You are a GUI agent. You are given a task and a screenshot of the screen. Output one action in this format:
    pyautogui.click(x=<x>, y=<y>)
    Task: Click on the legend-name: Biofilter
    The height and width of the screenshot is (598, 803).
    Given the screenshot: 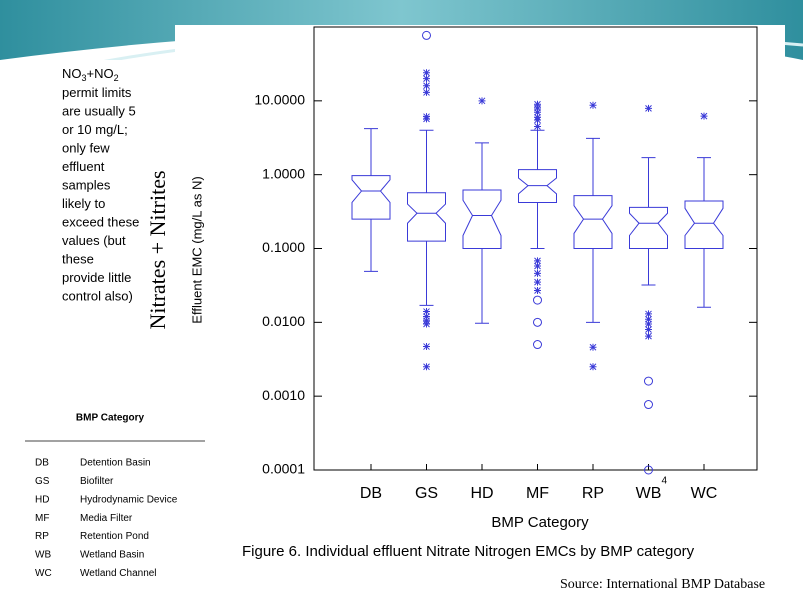 What is the action you would take?
    pyautogui.click(x=97, y=481)
    